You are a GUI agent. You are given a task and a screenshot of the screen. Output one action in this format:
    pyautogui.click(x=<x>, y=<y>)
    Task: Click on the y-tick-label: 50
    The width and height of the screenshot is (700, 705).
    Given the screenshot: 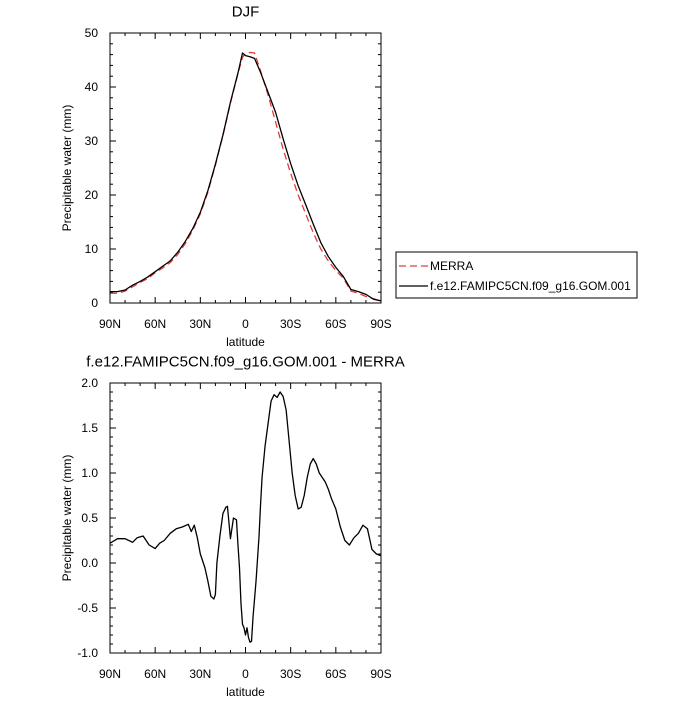 What is the action you would take?
    pyautogui.click(x=92, y=33)
    